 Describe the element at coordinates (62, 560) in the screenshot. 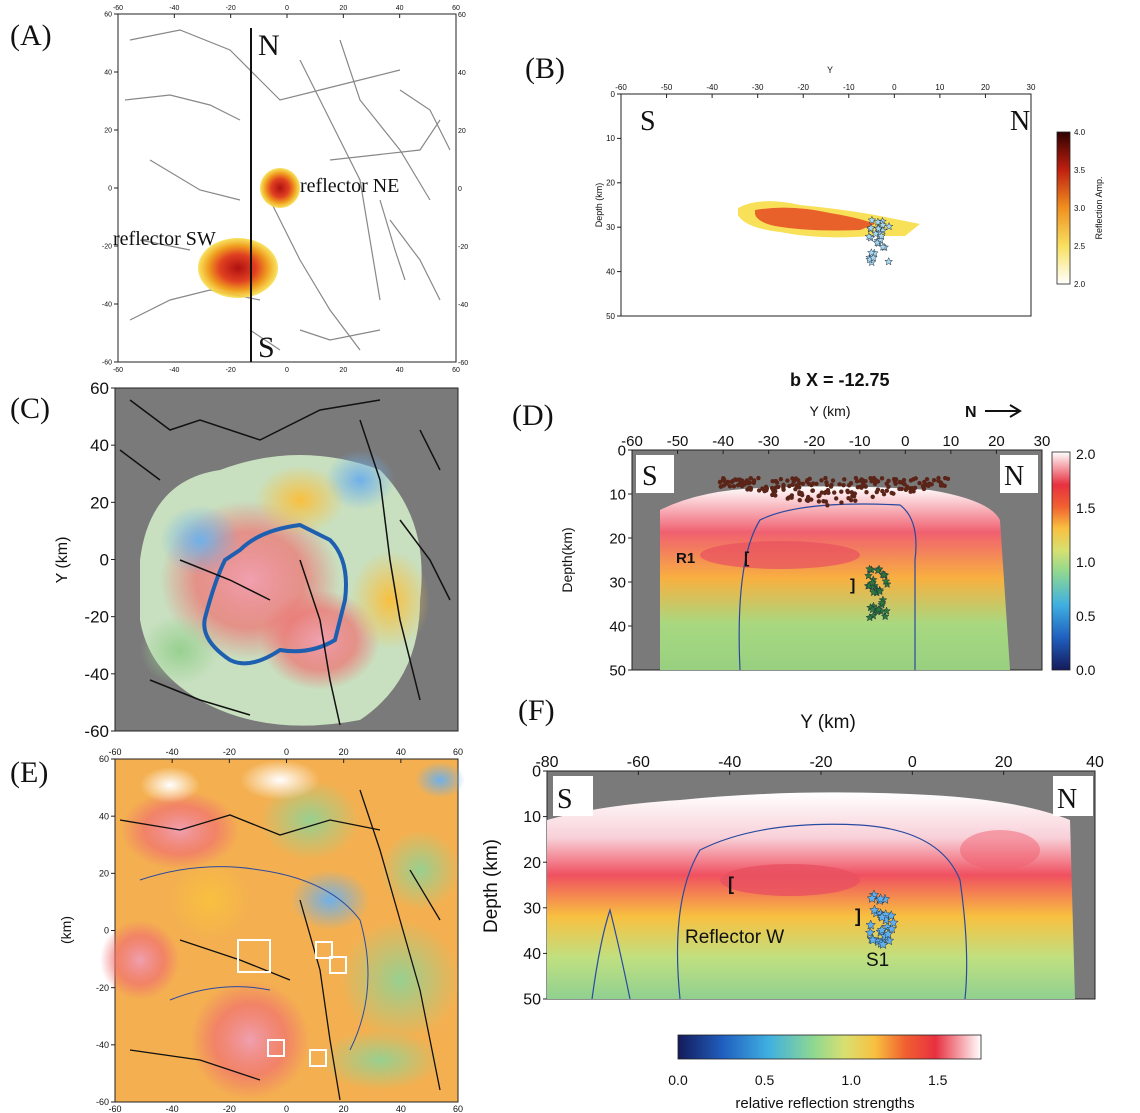

I see `panel-c-ylabel: Y (km)` at that location.